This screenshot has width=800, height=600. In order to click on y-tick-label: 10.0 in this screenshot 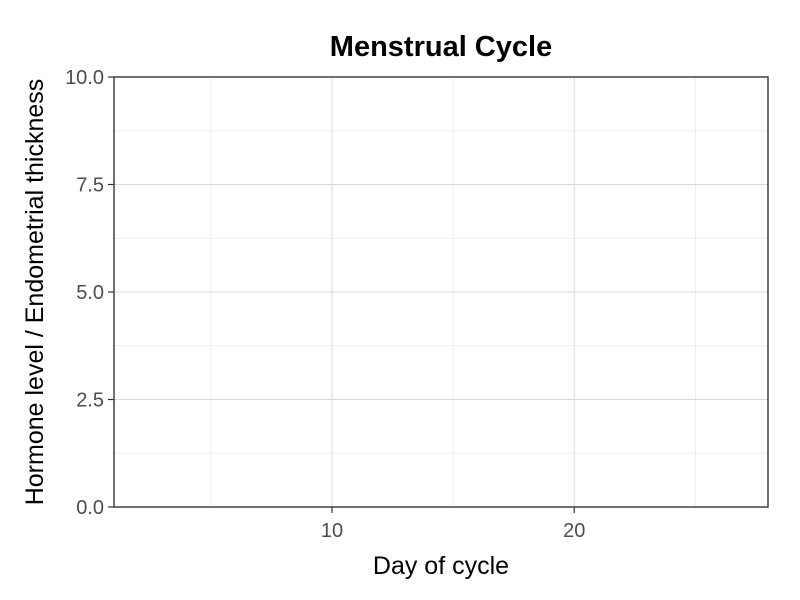, I will do `click(84, 78)`.